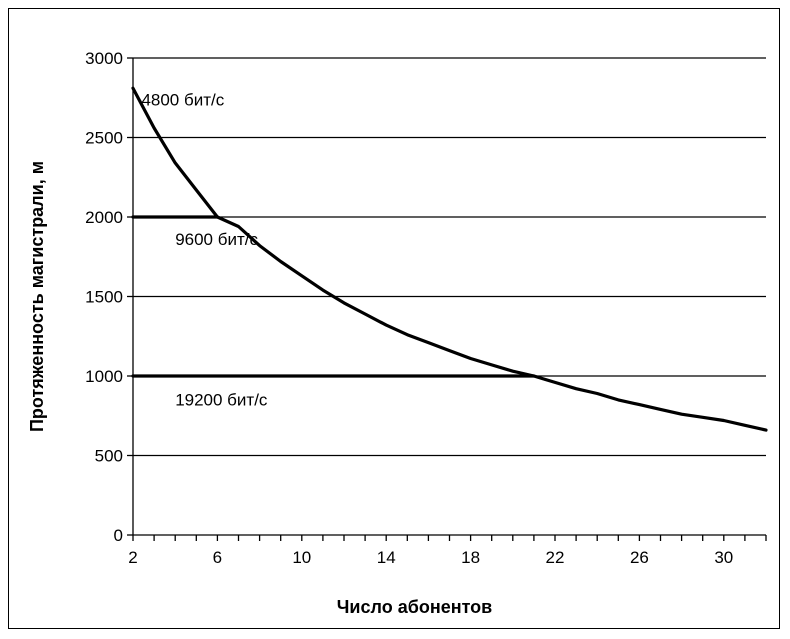 The width and height of the screenshot is (790, 639). Describe the element at coordinates (118, 535) in the screenshot. I see `y-tick-label-0: 0` at that location.